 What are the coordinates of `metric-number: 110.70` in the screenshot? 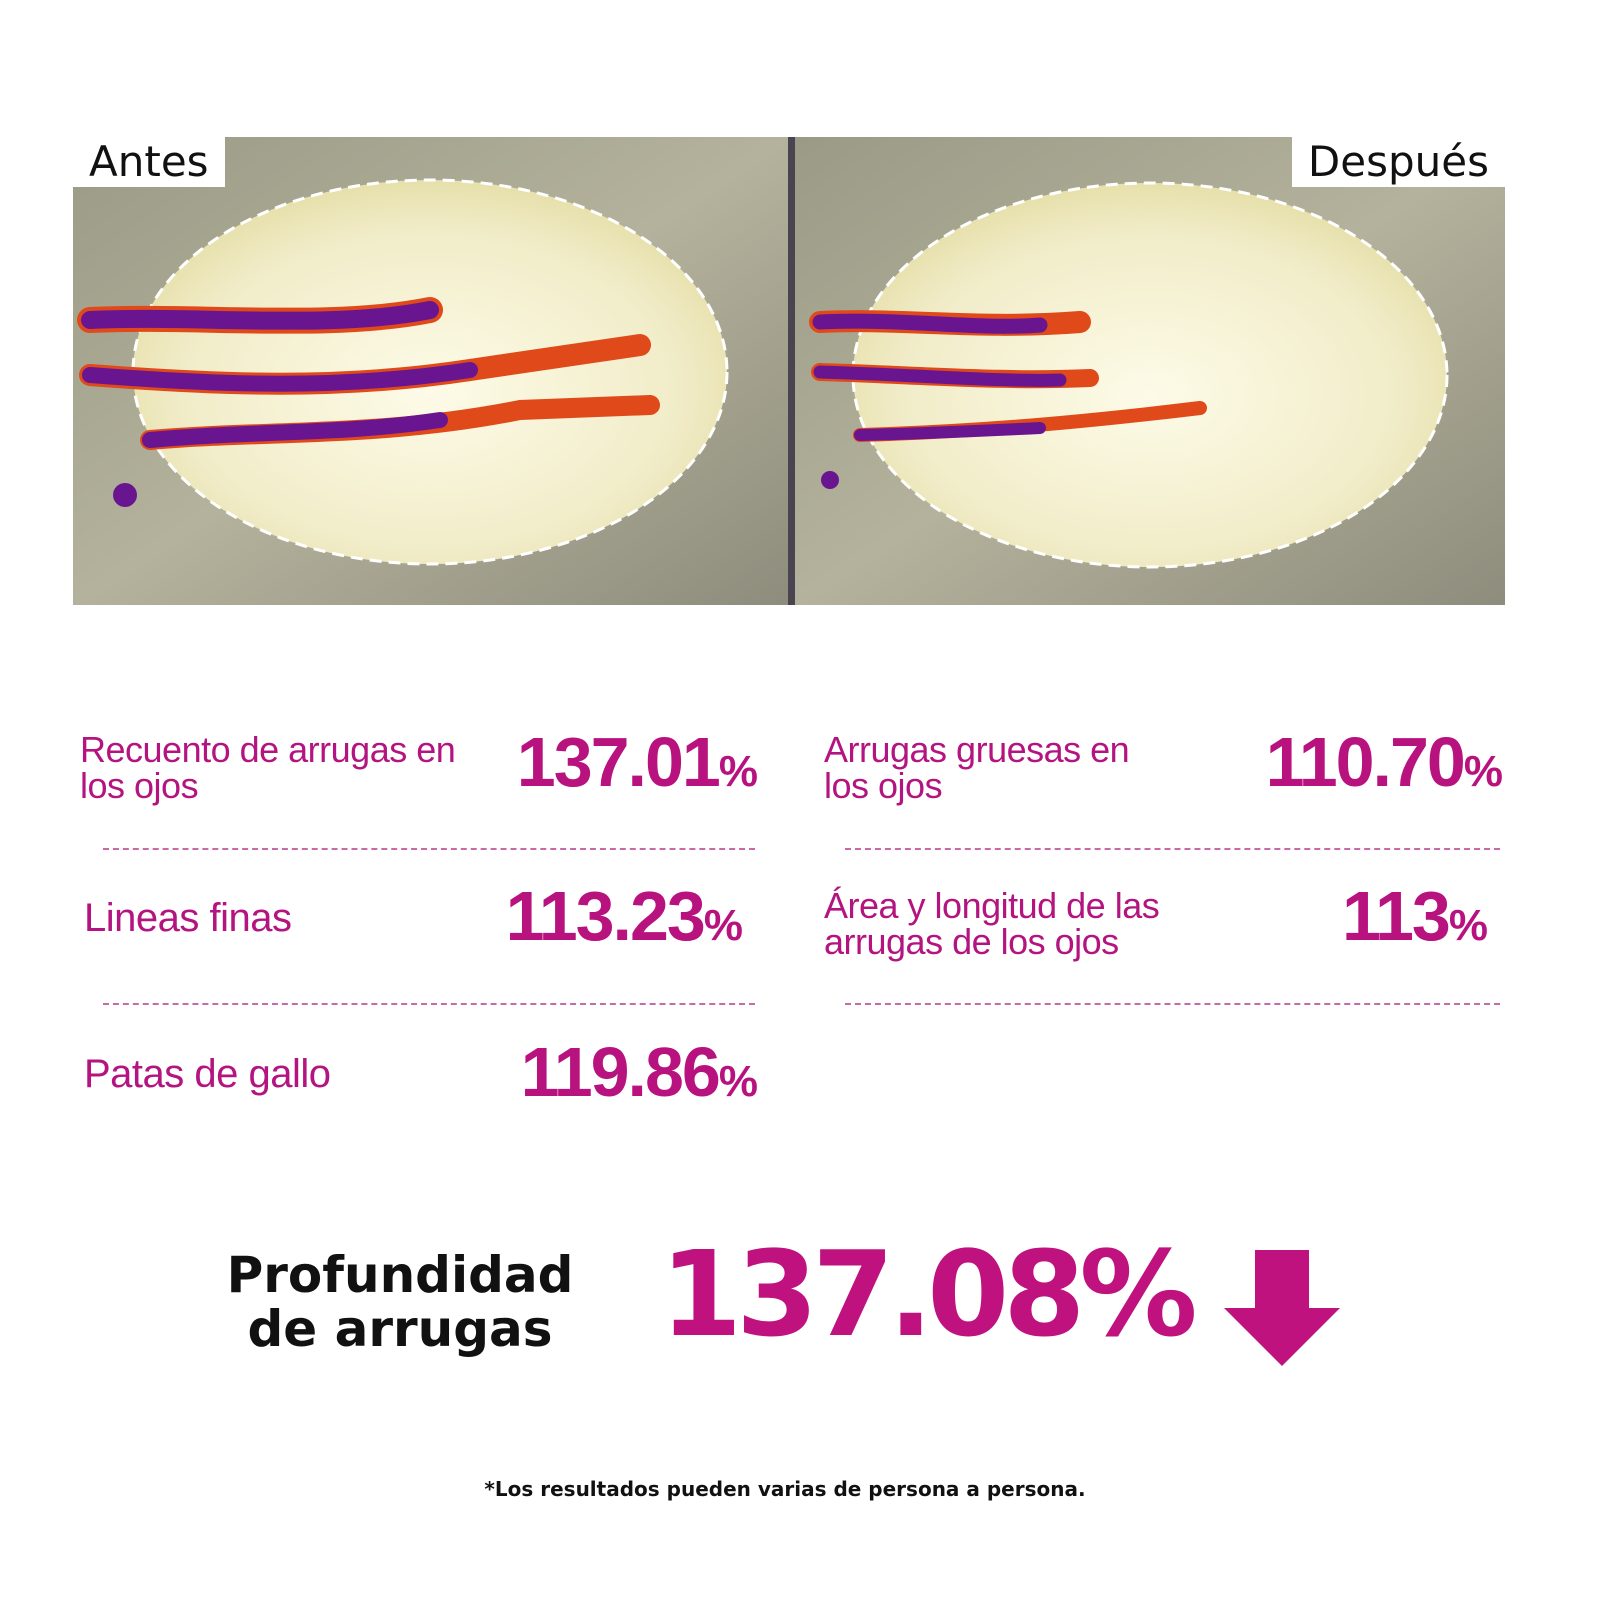 It's located at (1365, 762).